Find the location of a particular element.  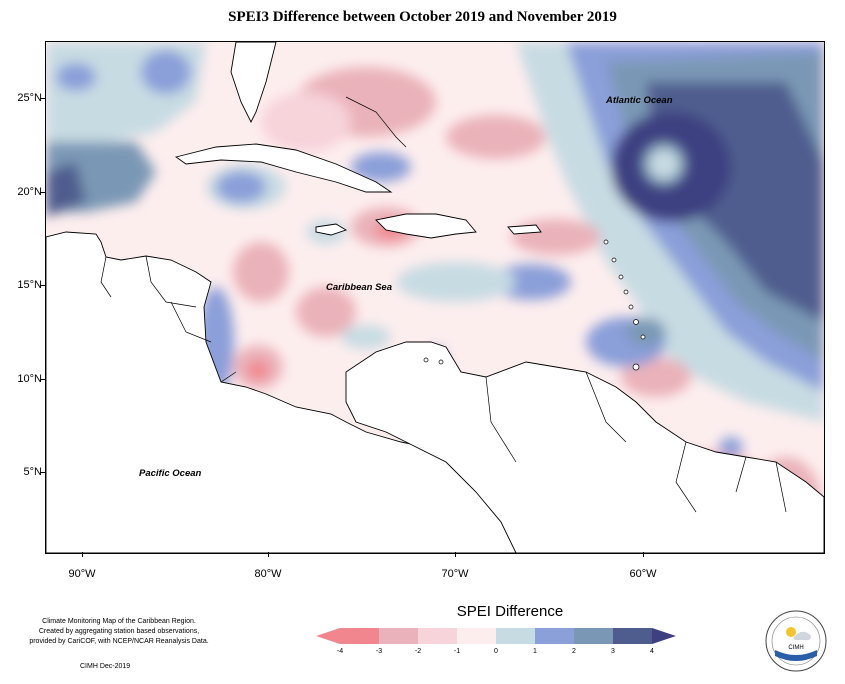

lat-label: 15°N is located at coordinates (29, 285).